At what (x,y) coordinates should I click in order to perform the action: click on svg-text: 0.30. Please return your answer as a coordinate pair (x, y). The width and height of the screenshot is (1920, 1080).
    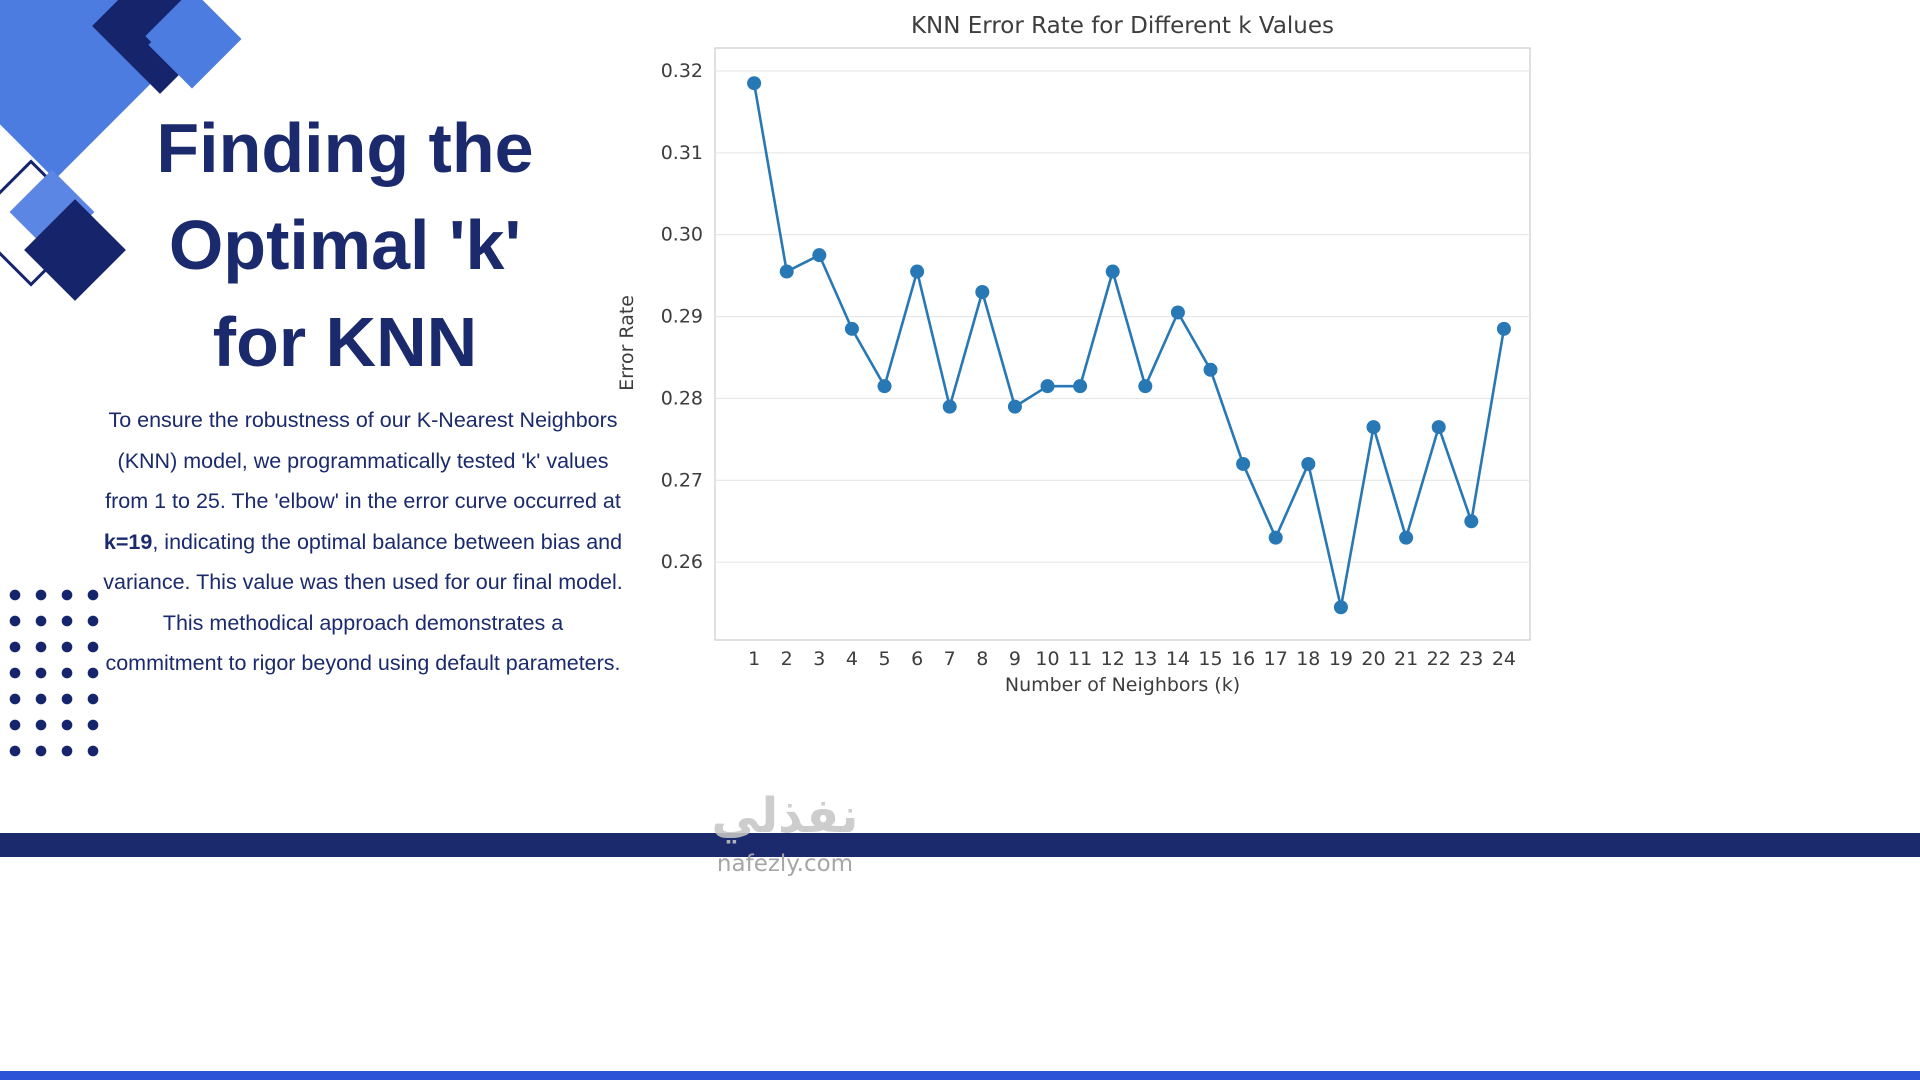
    Looking at the image, I should click on (682, 235).